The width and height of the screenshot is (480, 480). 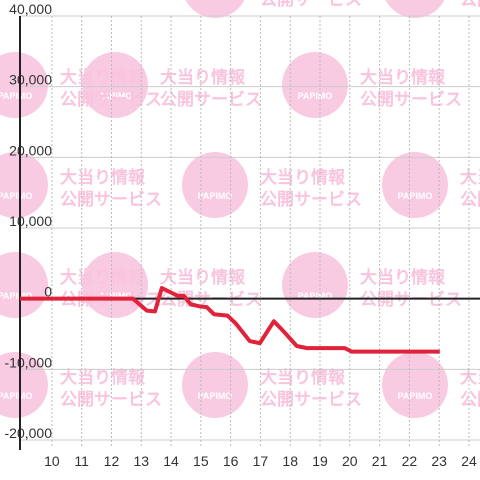 I want to click on x-tick-label: 13, so click(x=141, y=461).